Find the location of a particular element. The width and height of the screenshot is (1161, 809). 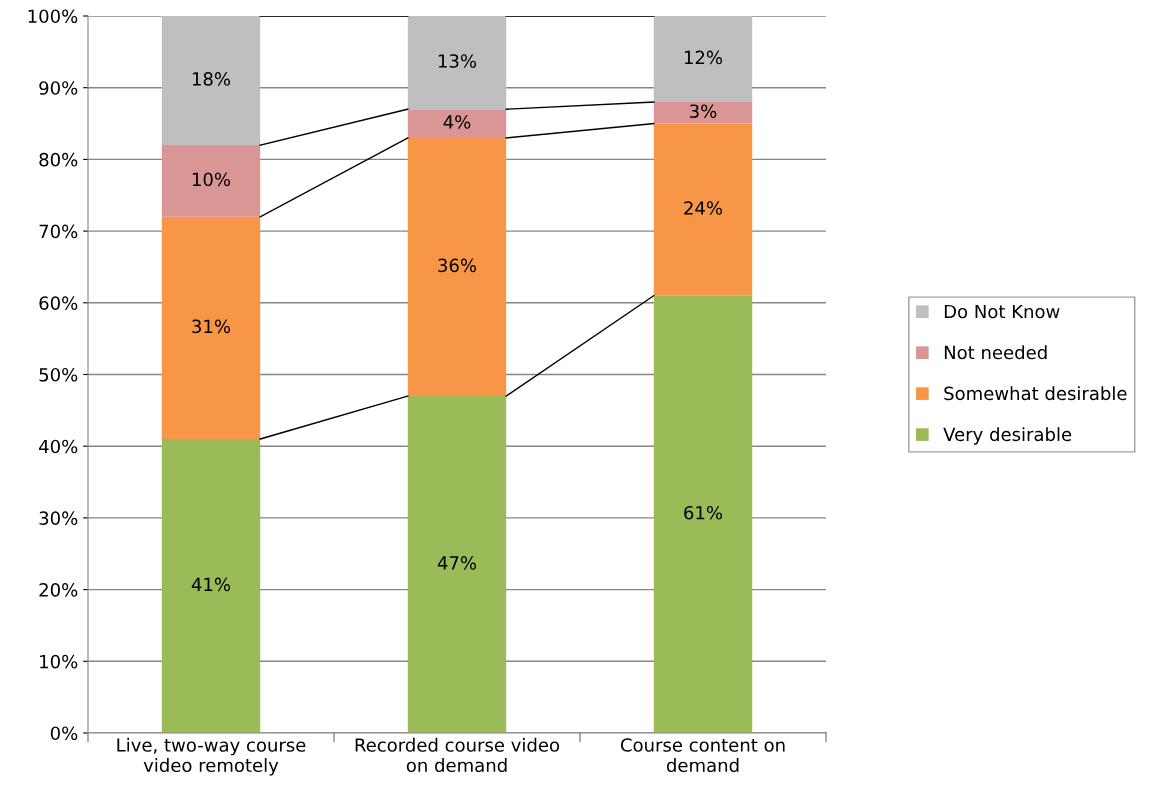

legend-label: Very desirable is located at coordinates (1007, 436).